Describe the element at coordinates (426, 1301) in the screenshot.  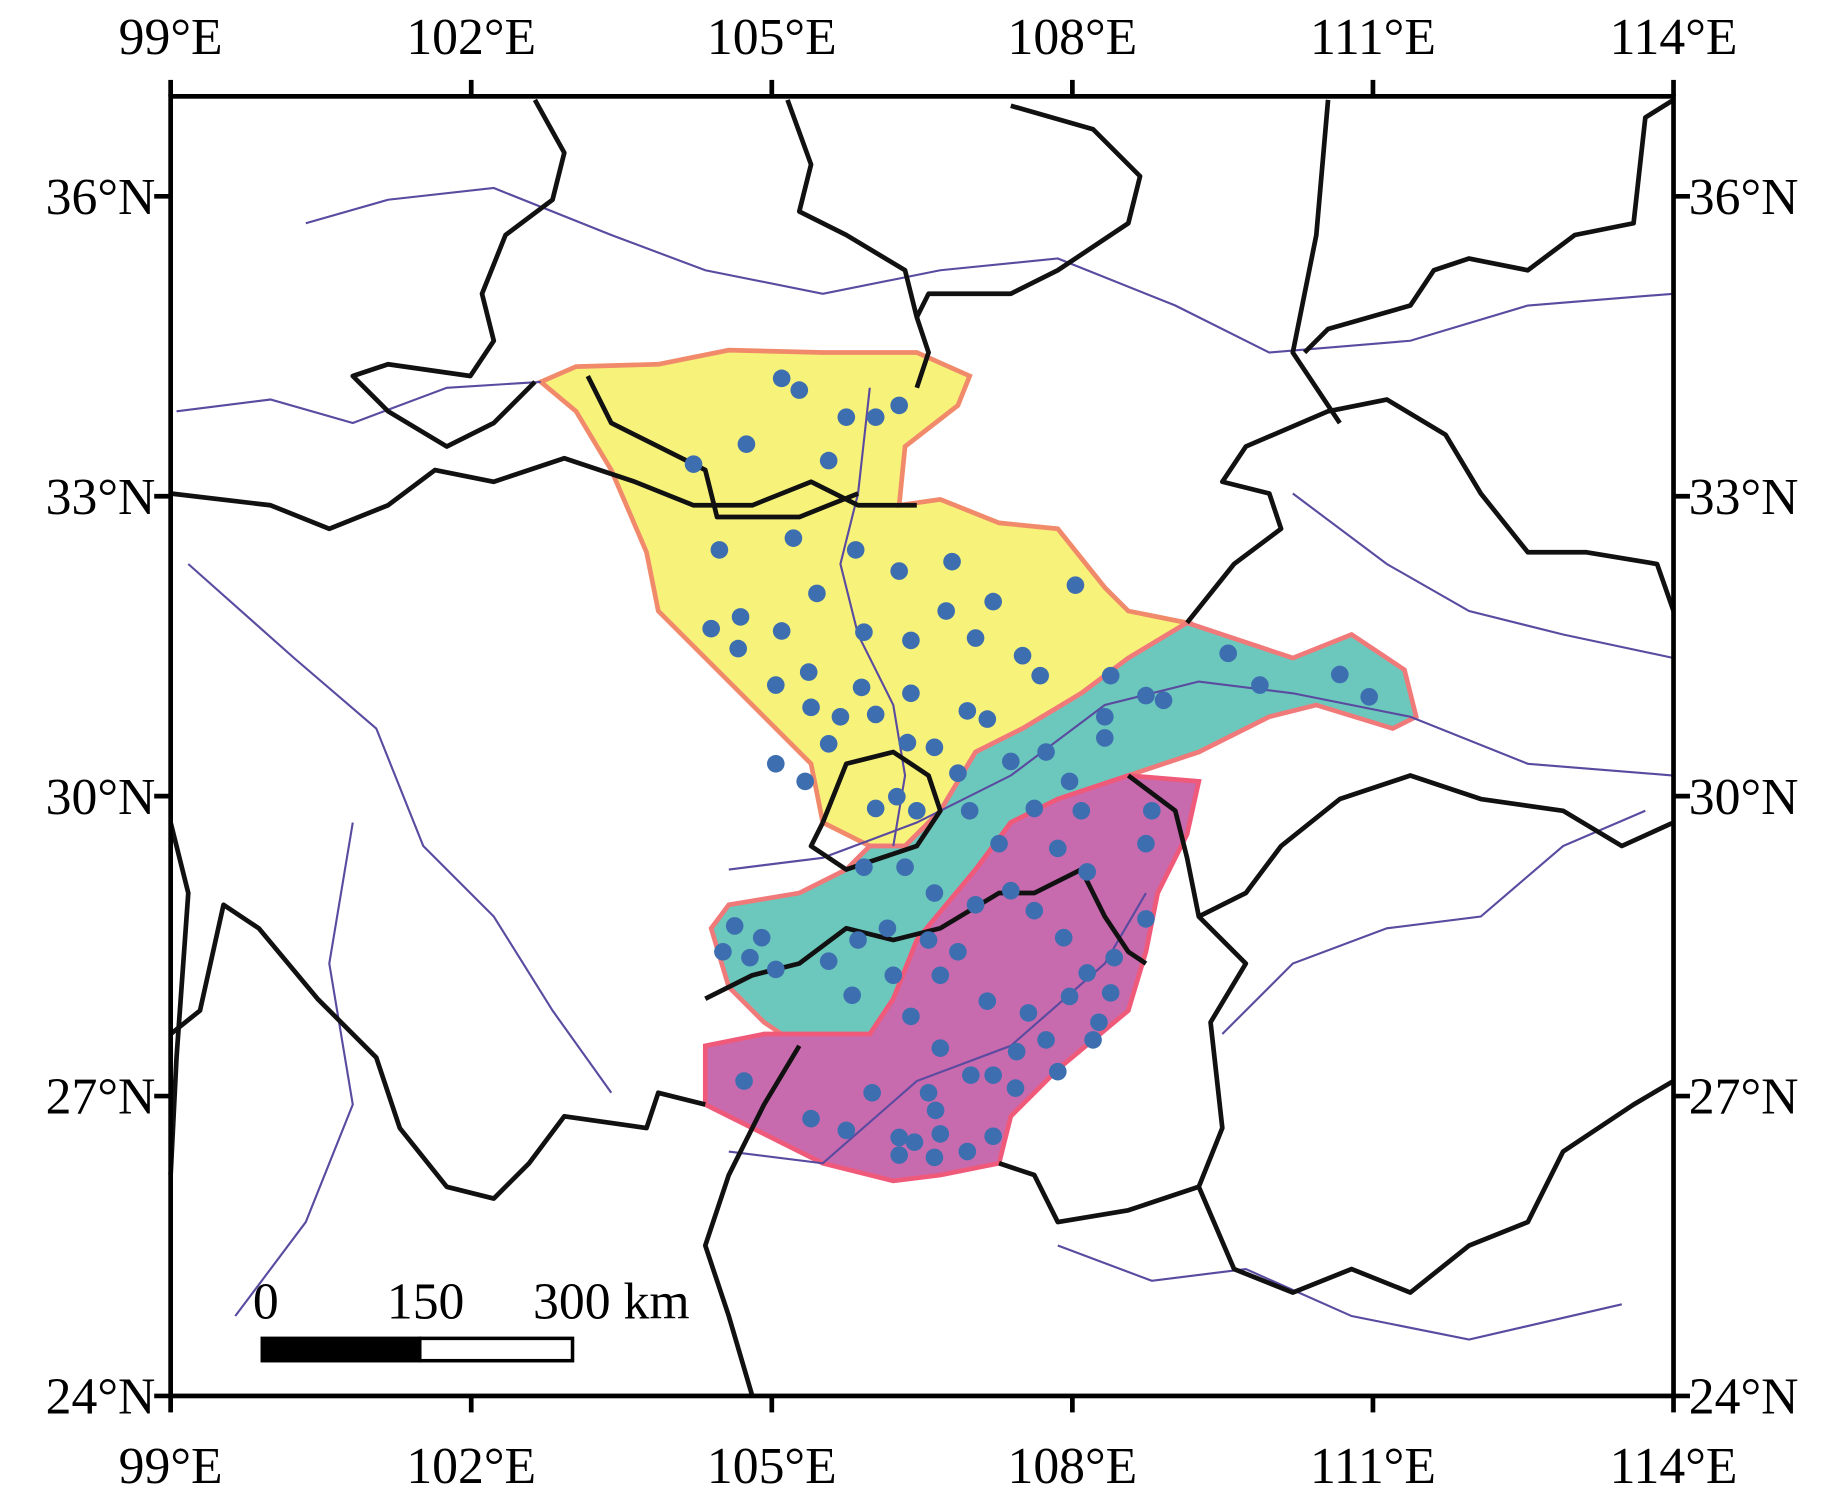
I see `scale-label: 150` at that location.